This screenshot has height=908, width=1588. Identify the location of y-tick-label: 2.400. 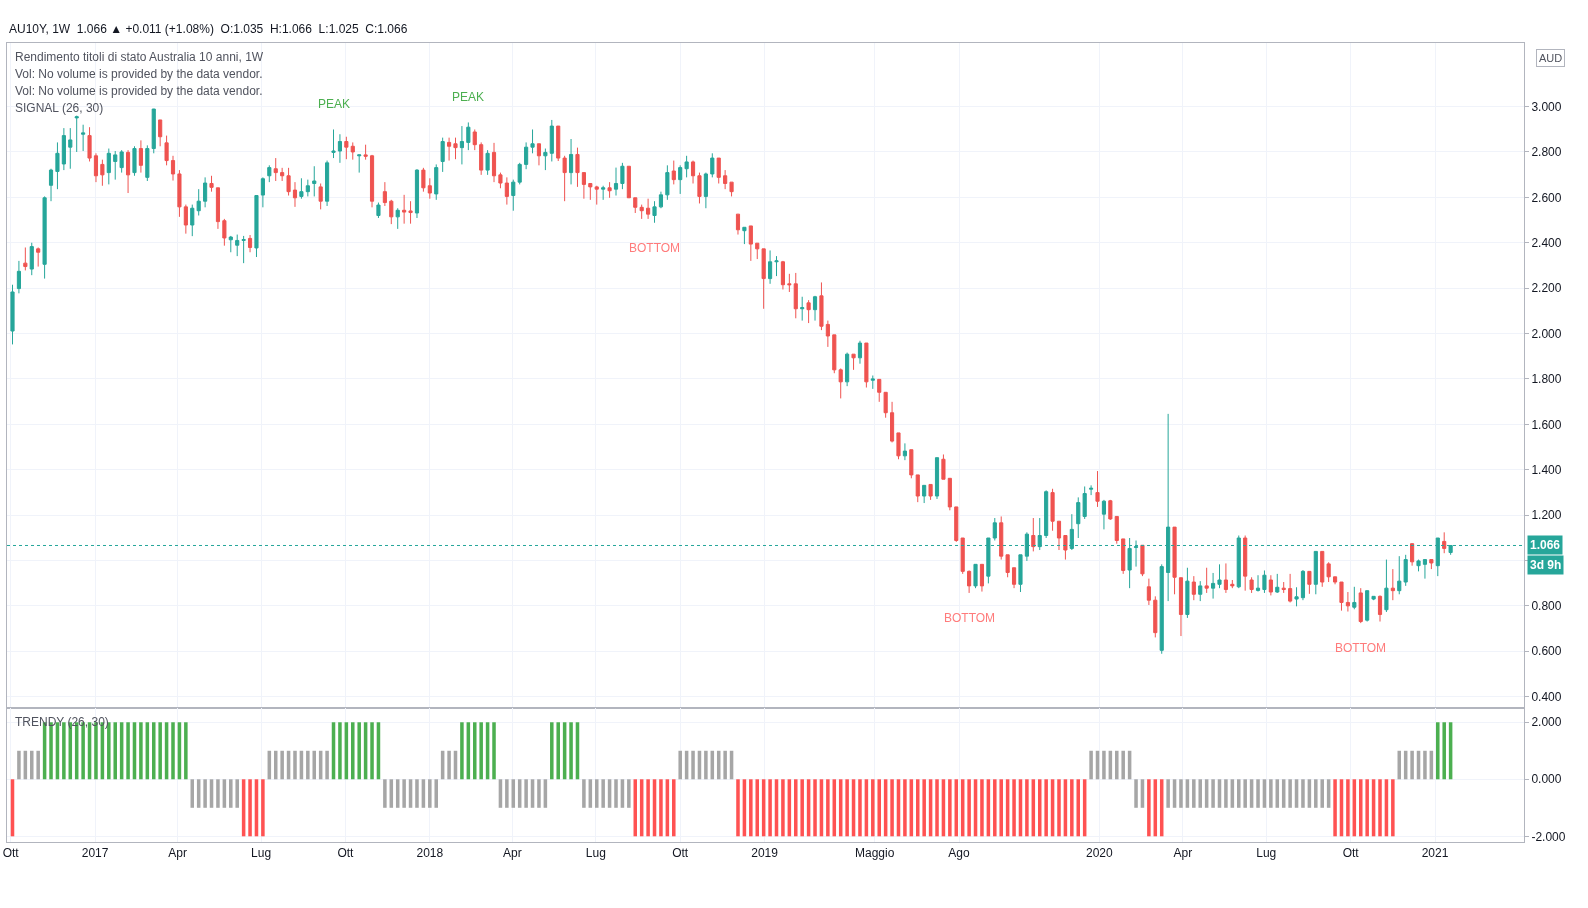
(1546, 242).